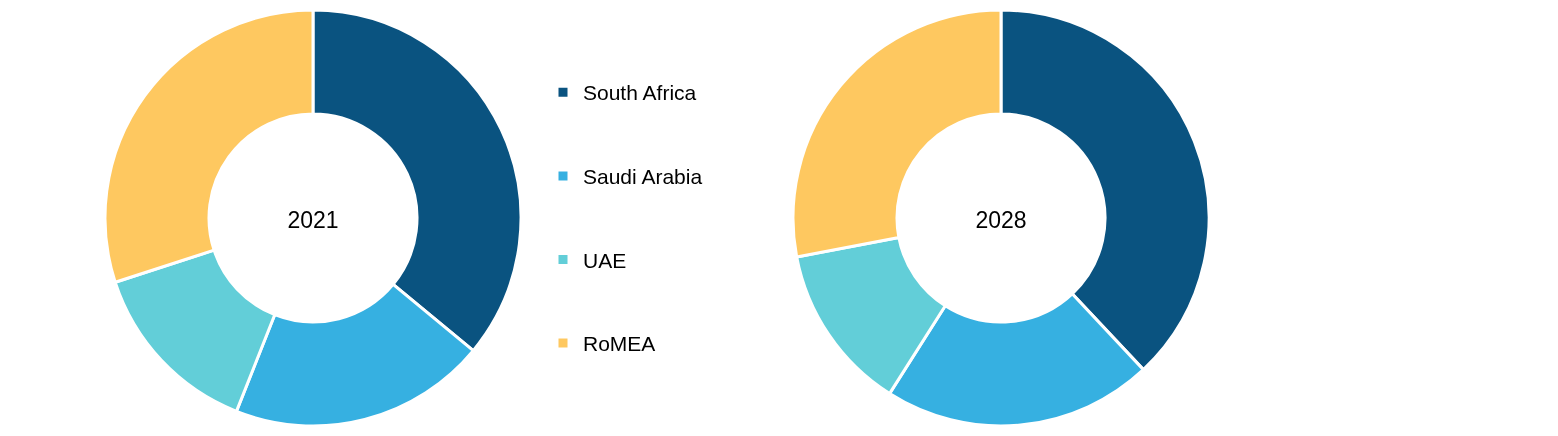  I want to click on legend-label: South Africa, so click(640, 93).